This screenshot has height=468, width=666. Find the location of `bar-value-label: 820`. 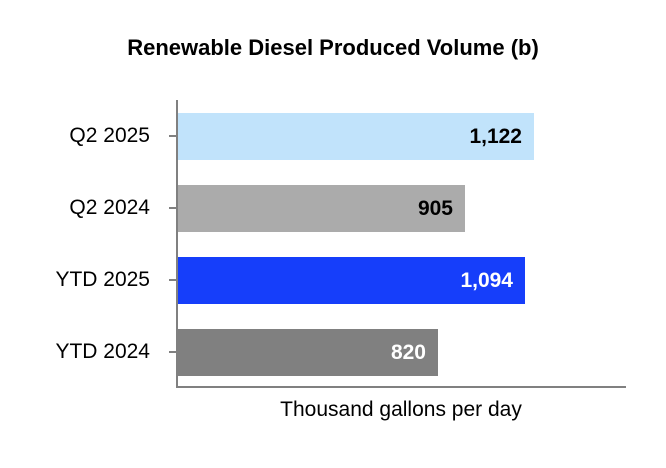

bar-value-label: 820 is located at coordinates (408, 352).